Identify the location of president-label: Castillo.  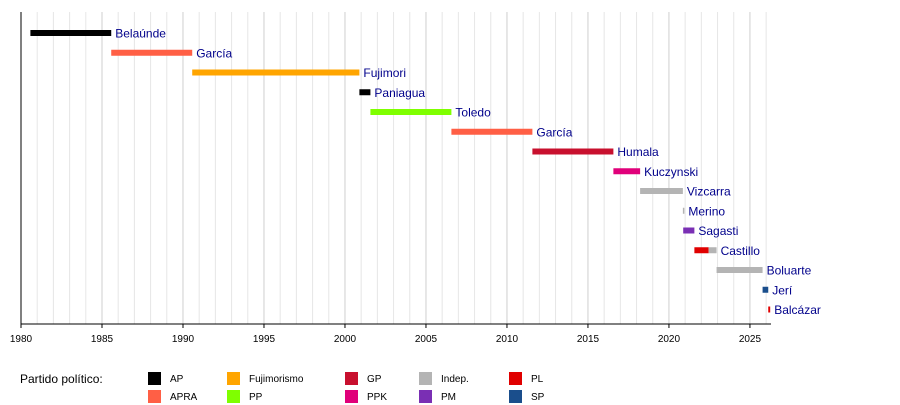
(741, 251).